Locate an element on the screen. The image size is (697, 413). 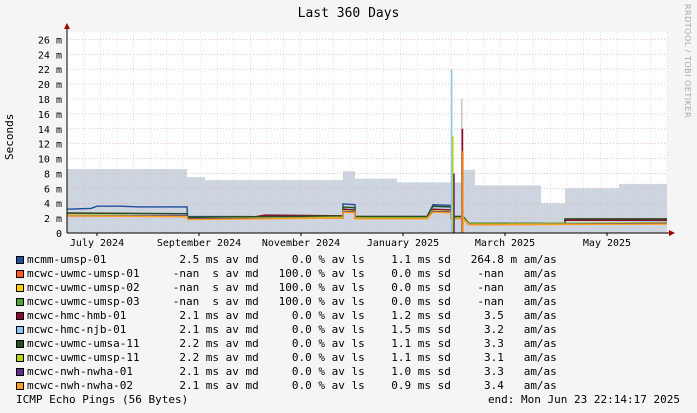
y-tick-label: 4 m is located at coordinates (53, 204).